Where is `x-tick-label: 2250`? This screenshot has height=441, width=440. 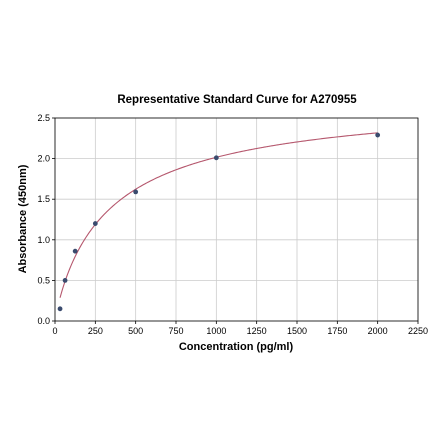
x-tick-label: 2250 is located at coordinates (418, 331).